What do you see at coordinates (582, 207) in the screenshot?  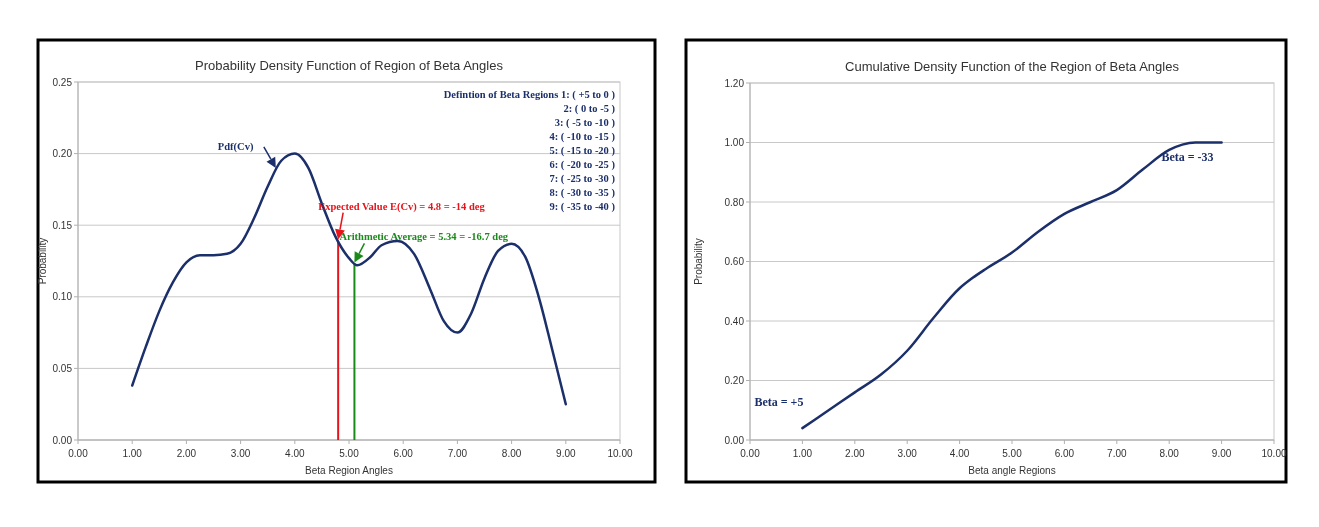 I see `annotation: 9: ( -35 to -40 )` at bounding box center [582, 207].